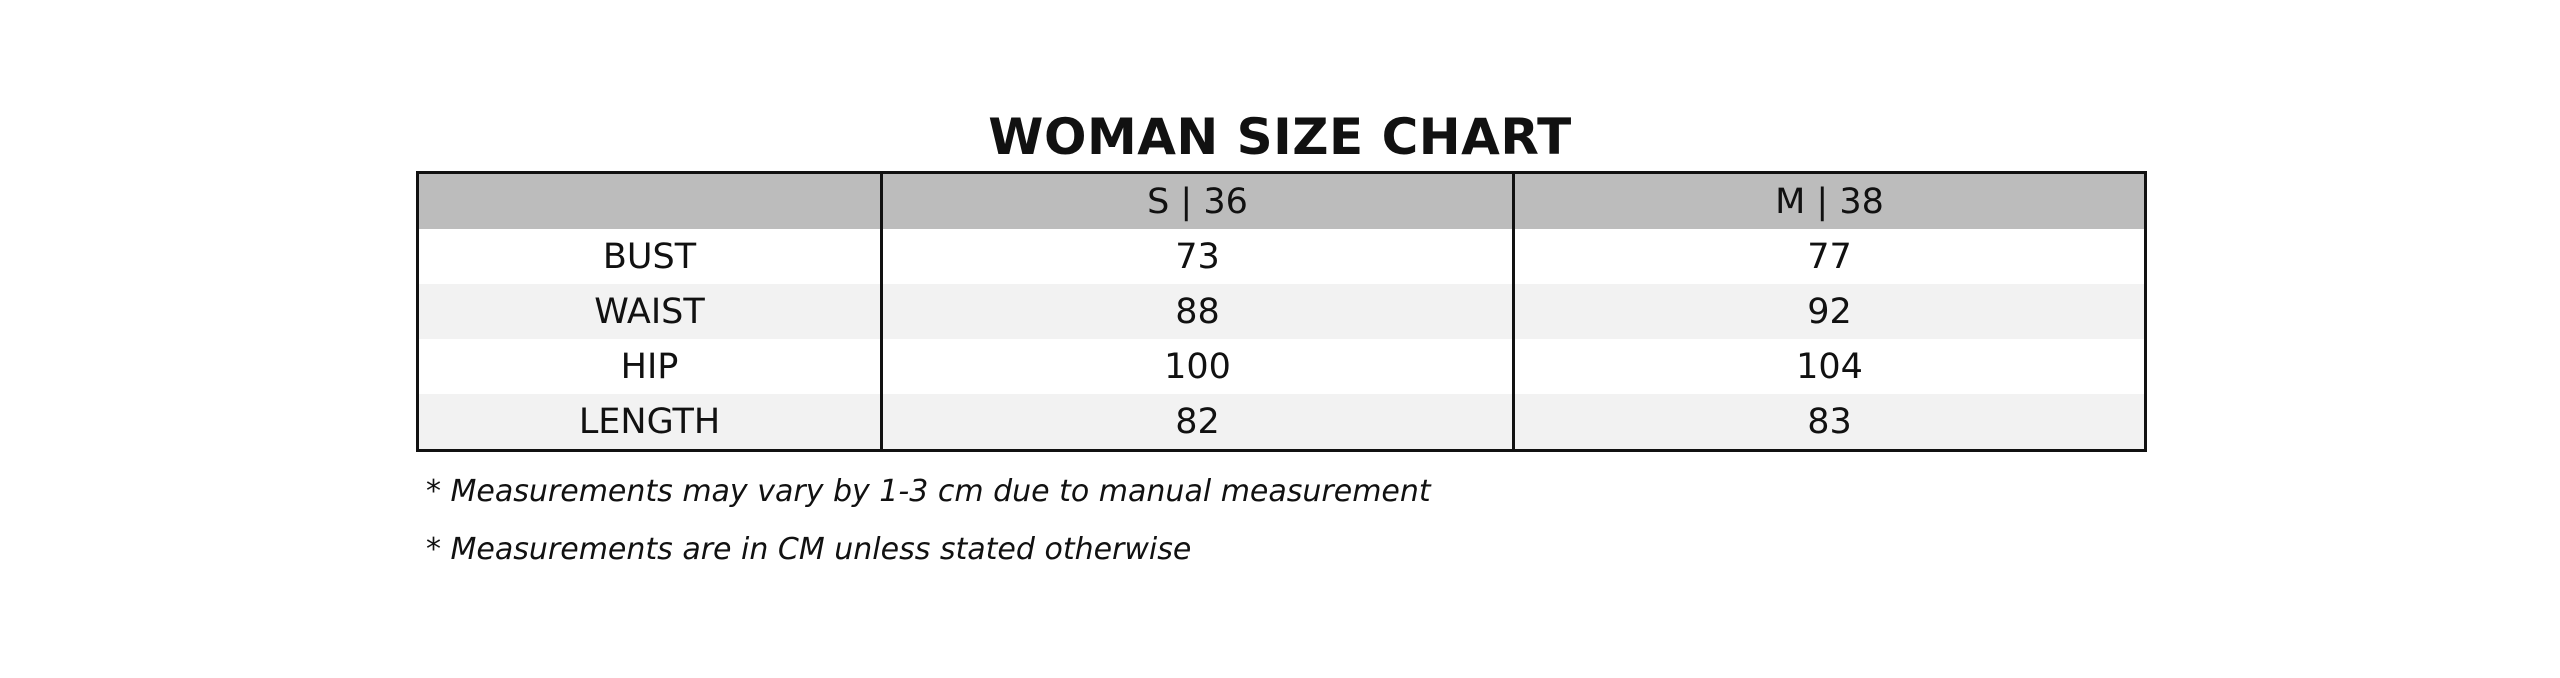  Describe the element at coordinates (649, 200) in the screenshot. I see `header-cell` at that location.